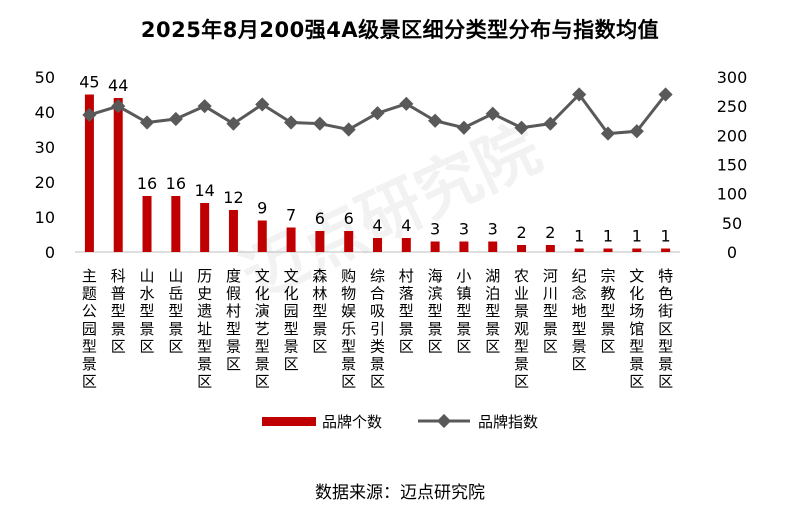  What do you see at coordinates (508, 421) in the screenshot?
I see `legend-line-label: 品牌指数` at bounding box center [508, 421].